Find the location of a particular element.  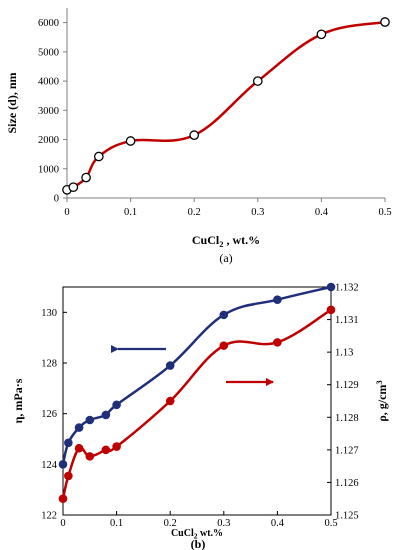

chart-b-right-ylabel-sup: 3 is located at coordinates (379, 382).